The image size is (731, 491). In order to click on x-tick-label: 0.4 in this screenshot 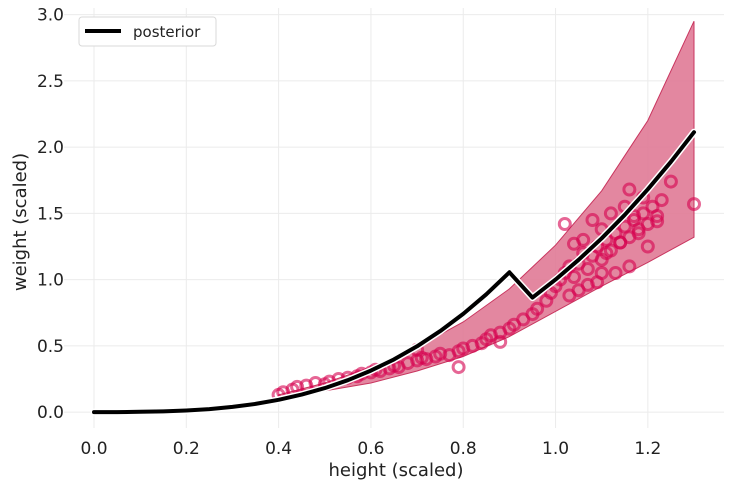, I will do `click(278, 449)`.